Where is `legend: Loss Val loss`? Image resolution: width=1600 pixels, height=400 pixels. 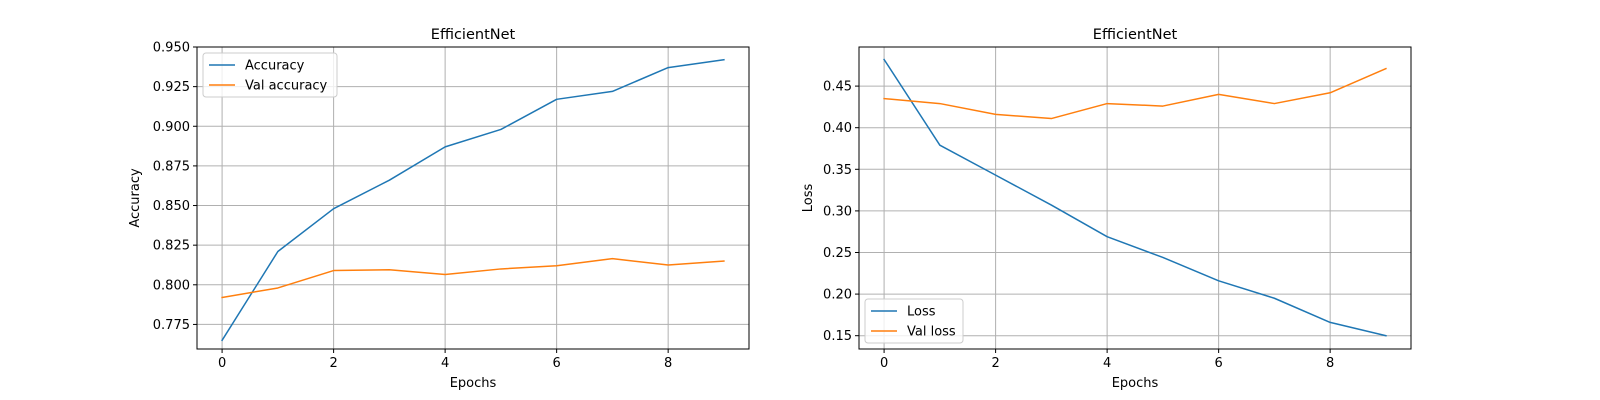 legend: Loss Val loss is located at coordinates (914, 321).